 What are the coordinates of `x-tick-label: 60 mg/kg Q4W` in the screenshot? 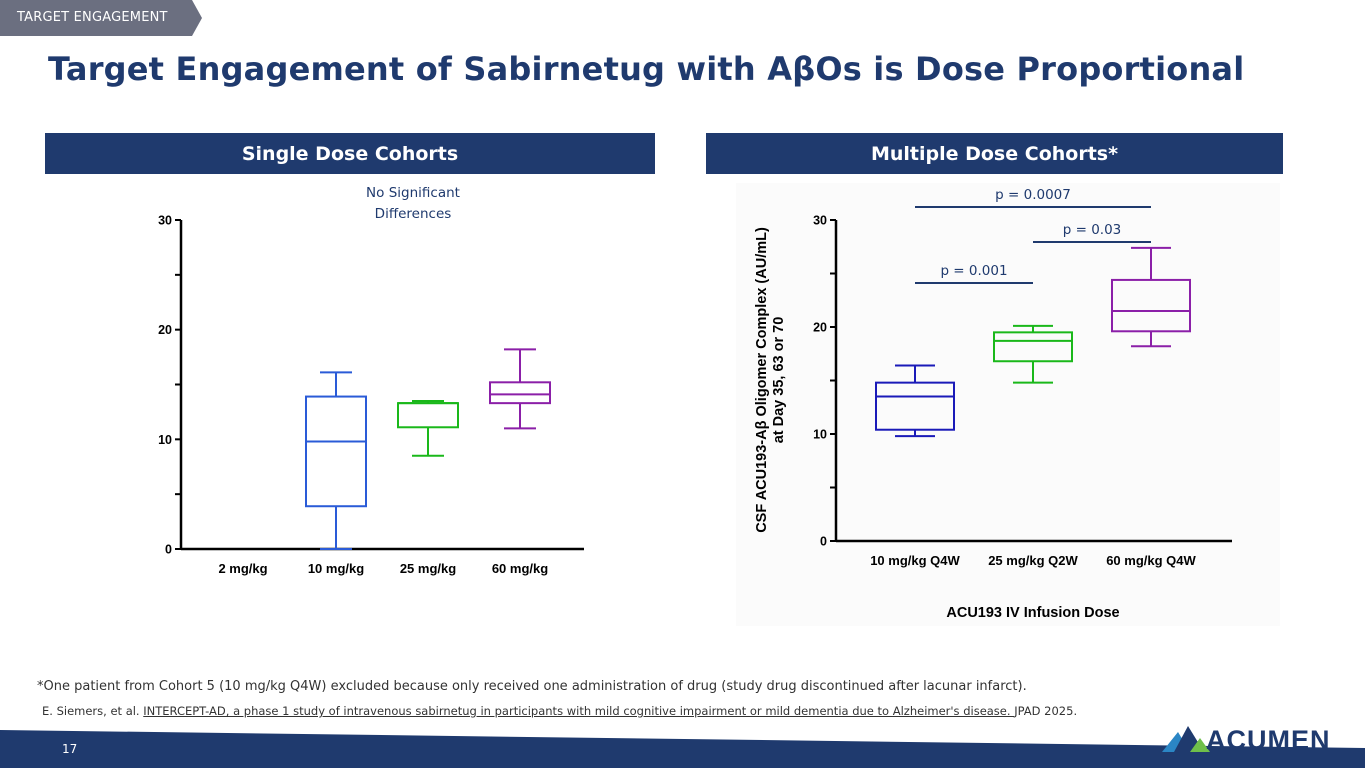 It's located at (1151, 560).